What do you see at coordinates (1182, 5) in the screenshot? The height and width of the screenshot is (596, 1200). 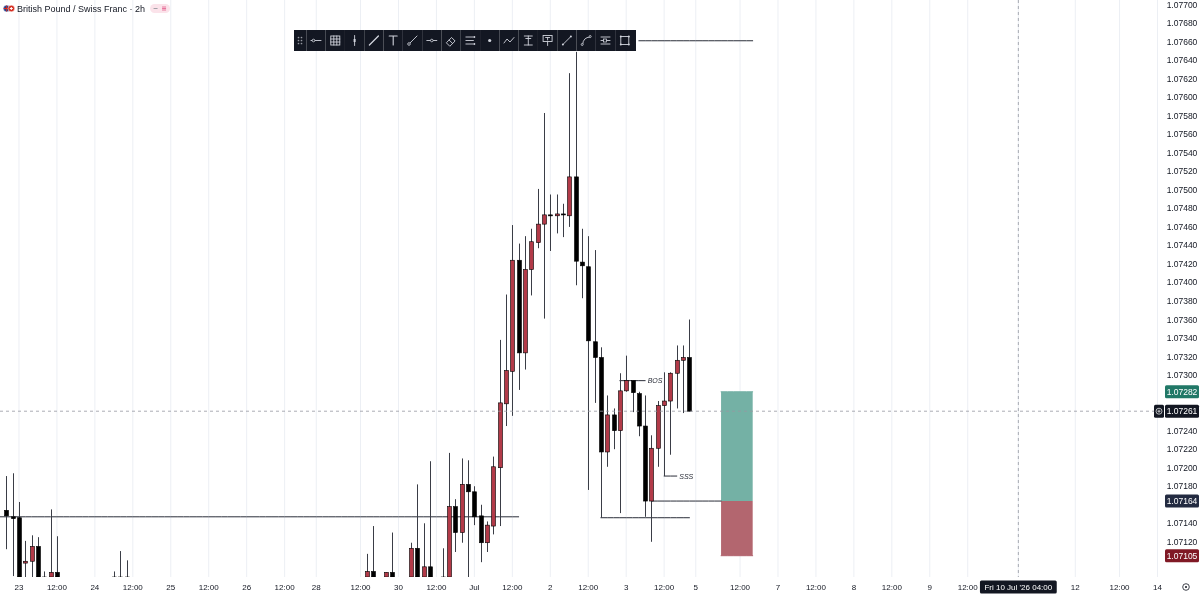 I see `y-tick-label: 1.07700` at bounding box center [1182, 5].